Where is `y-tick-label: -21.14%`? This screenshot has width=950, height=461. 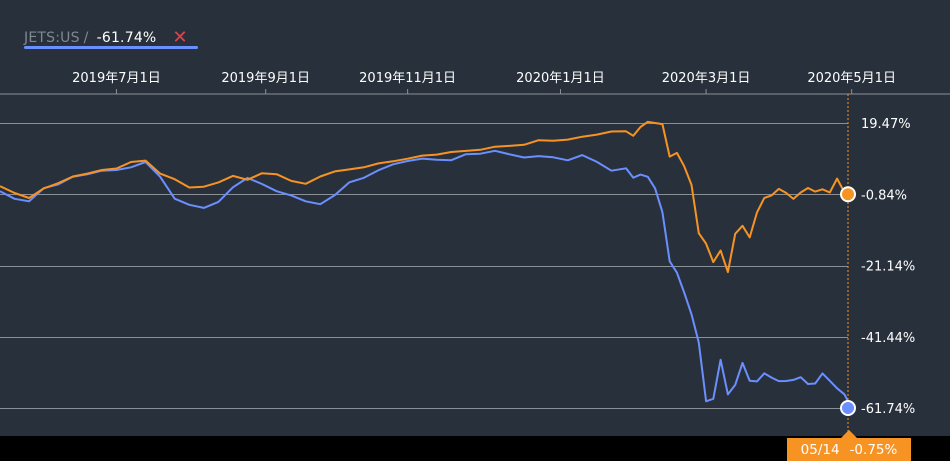
y-tick-label: -21.14% is located at coordinates (888, 267).